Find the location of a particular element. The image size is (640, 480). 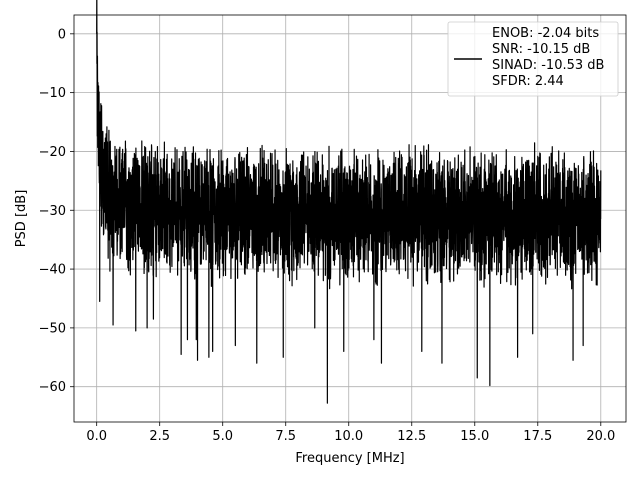

x-axis: 0.0 2.5 5.0 7.5 10.0 12.5 15.0 17.5 20.0 is located at coordinates (350, 433).